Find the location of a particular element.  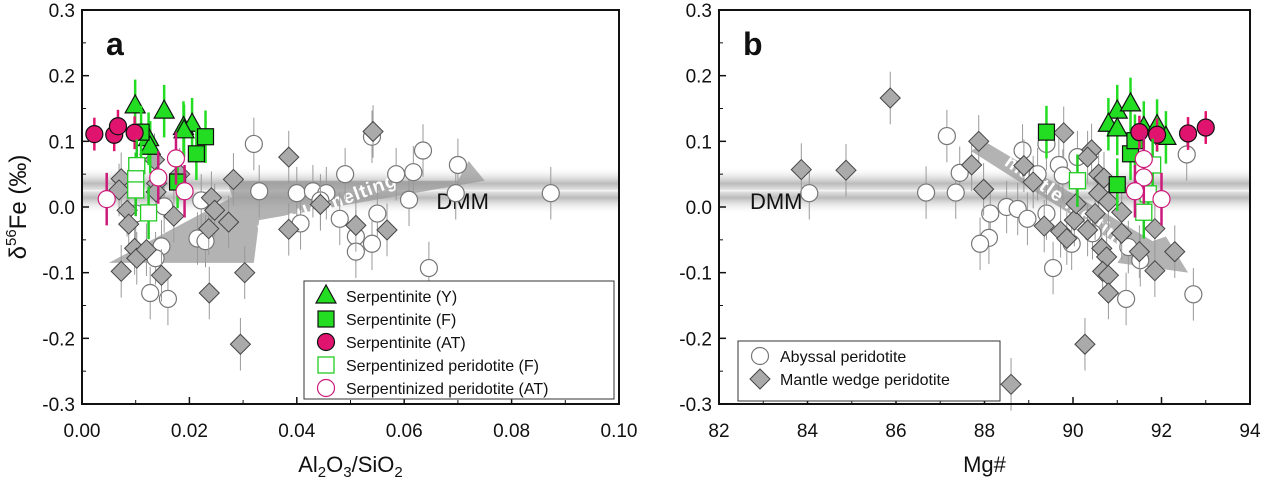

legend-label: Serpentinized peridotite (F) is located at coordinates (442, 366).